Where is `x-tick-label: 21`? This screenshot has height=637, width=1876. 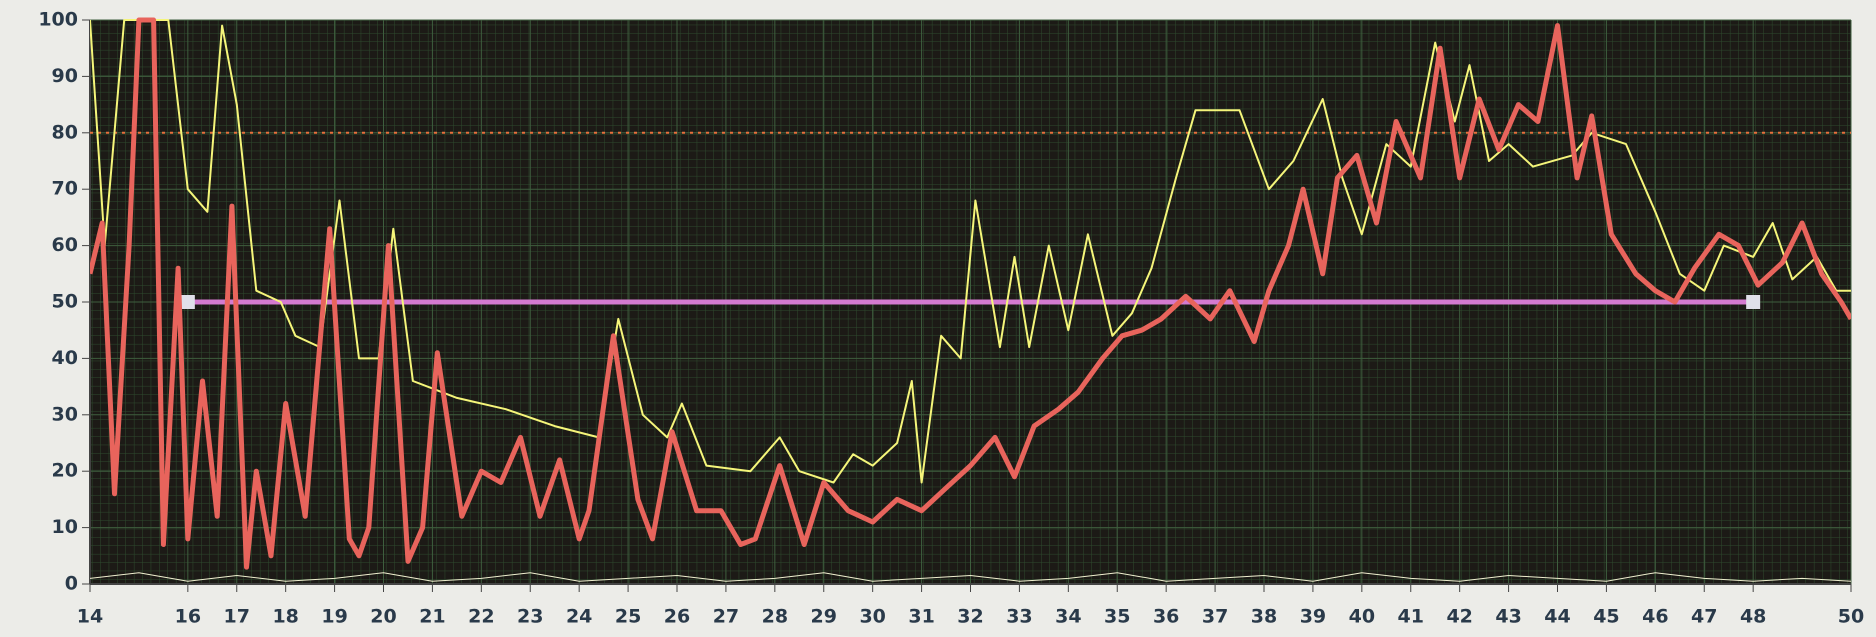
x-tick-label: 21 is located at coordinates (432, 617).